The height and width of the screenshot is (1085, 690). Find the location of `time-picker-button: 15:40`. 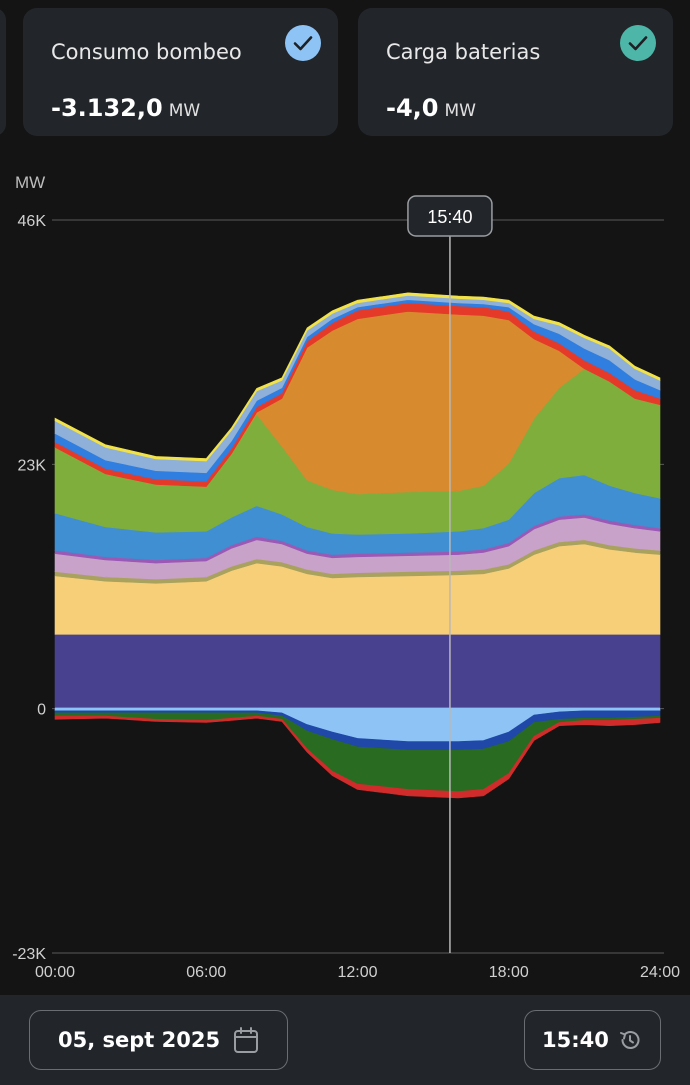

time-picker-button: 15:40 is located at coordinates (592, 1040).